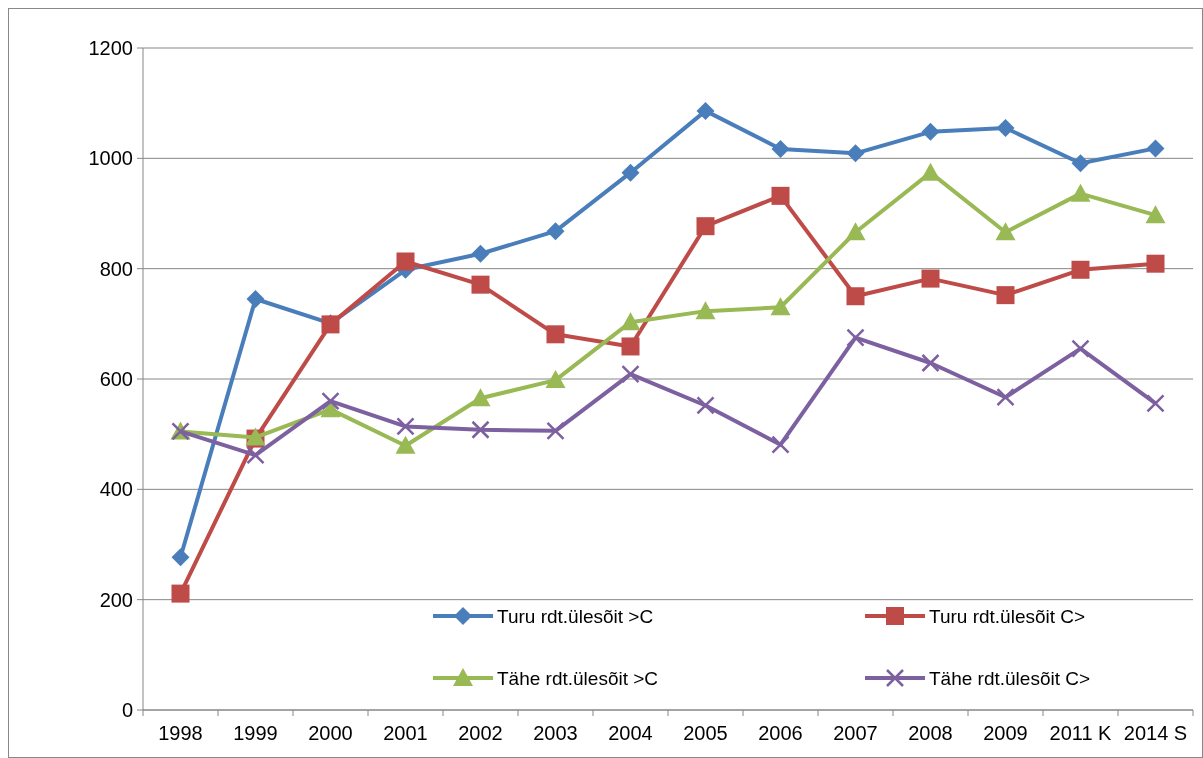 The width and height of the screenshot is (1203, 758). Describe the element at coordinates (255, 733) in the screenshot. I see `x-tick-label: 1999` at that location.